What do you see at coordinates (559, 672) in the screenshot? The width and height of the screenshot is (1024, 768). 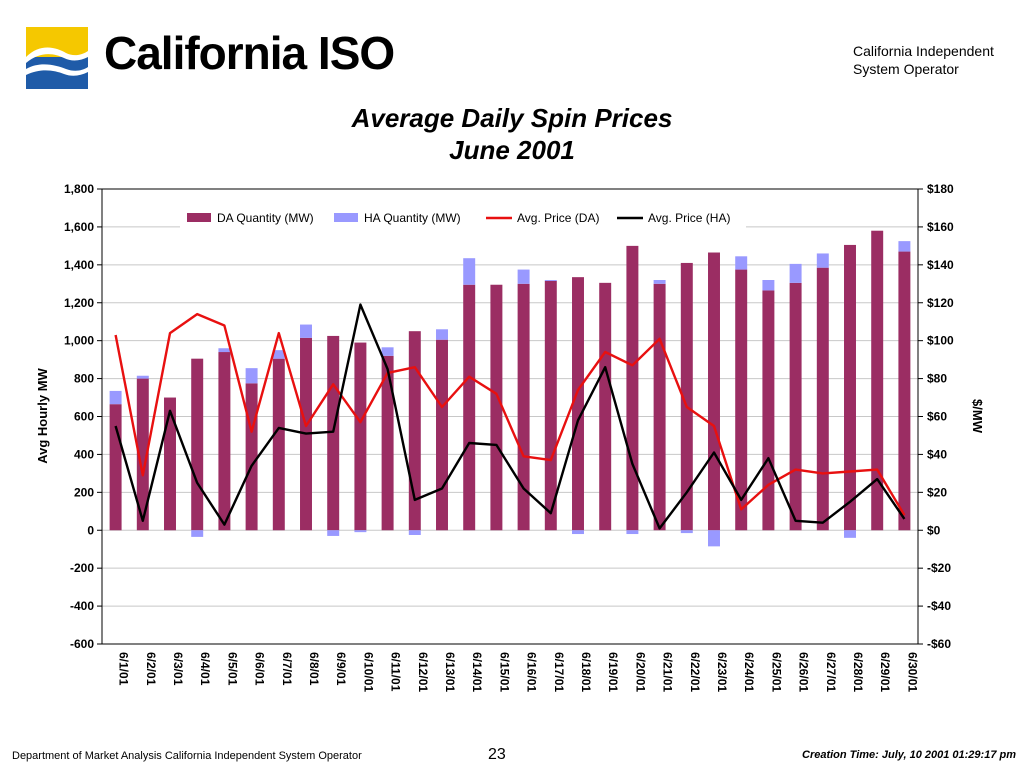 I see `category-label: 6/17/01` at bounding box center [559, 672].